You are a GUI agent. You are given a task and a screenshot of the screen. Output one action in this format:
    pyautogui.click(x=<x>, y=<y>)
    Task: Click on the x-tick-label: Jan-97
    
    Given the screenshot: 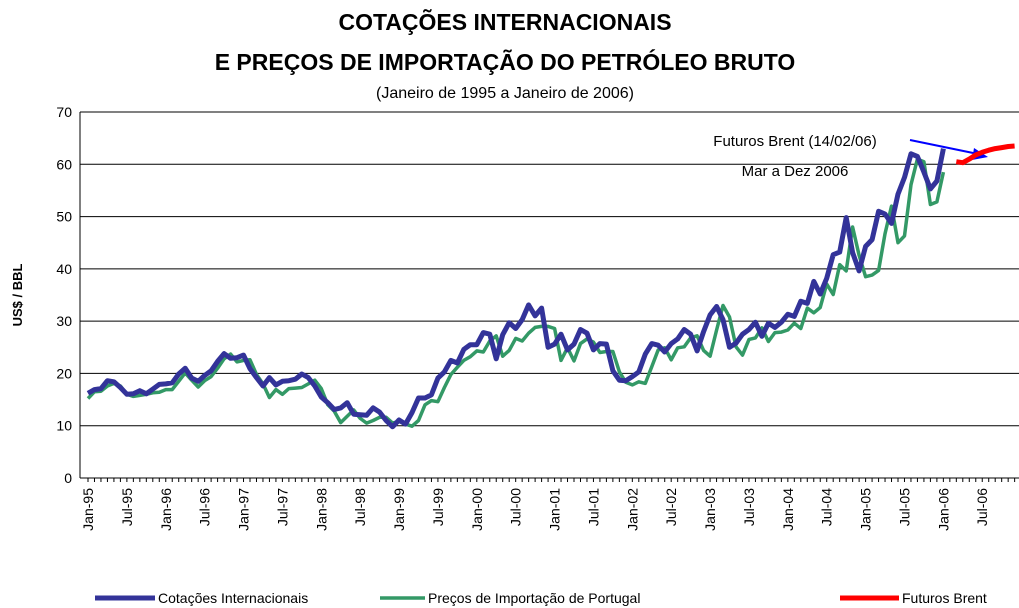 What is the action you would take?
    pyautogui.click(x=244, y=509)
    